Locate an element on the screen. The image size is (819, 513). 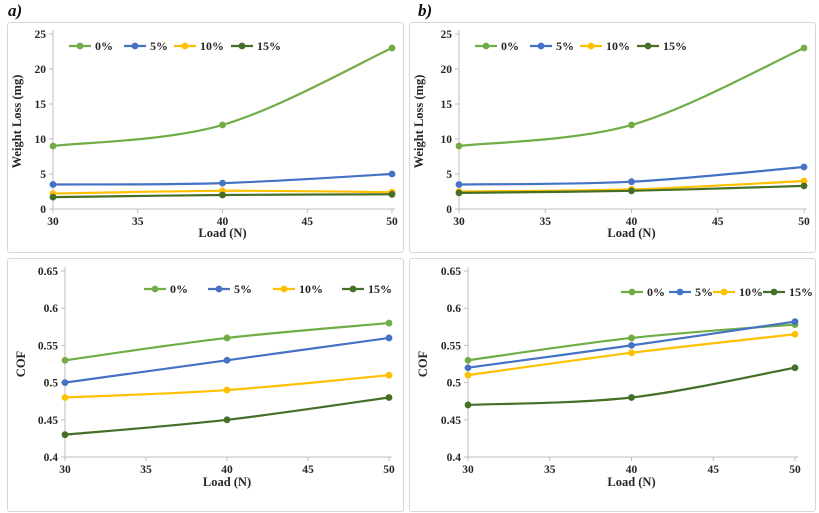
y-tick-label: 10 is located at coordinates (41, 140).